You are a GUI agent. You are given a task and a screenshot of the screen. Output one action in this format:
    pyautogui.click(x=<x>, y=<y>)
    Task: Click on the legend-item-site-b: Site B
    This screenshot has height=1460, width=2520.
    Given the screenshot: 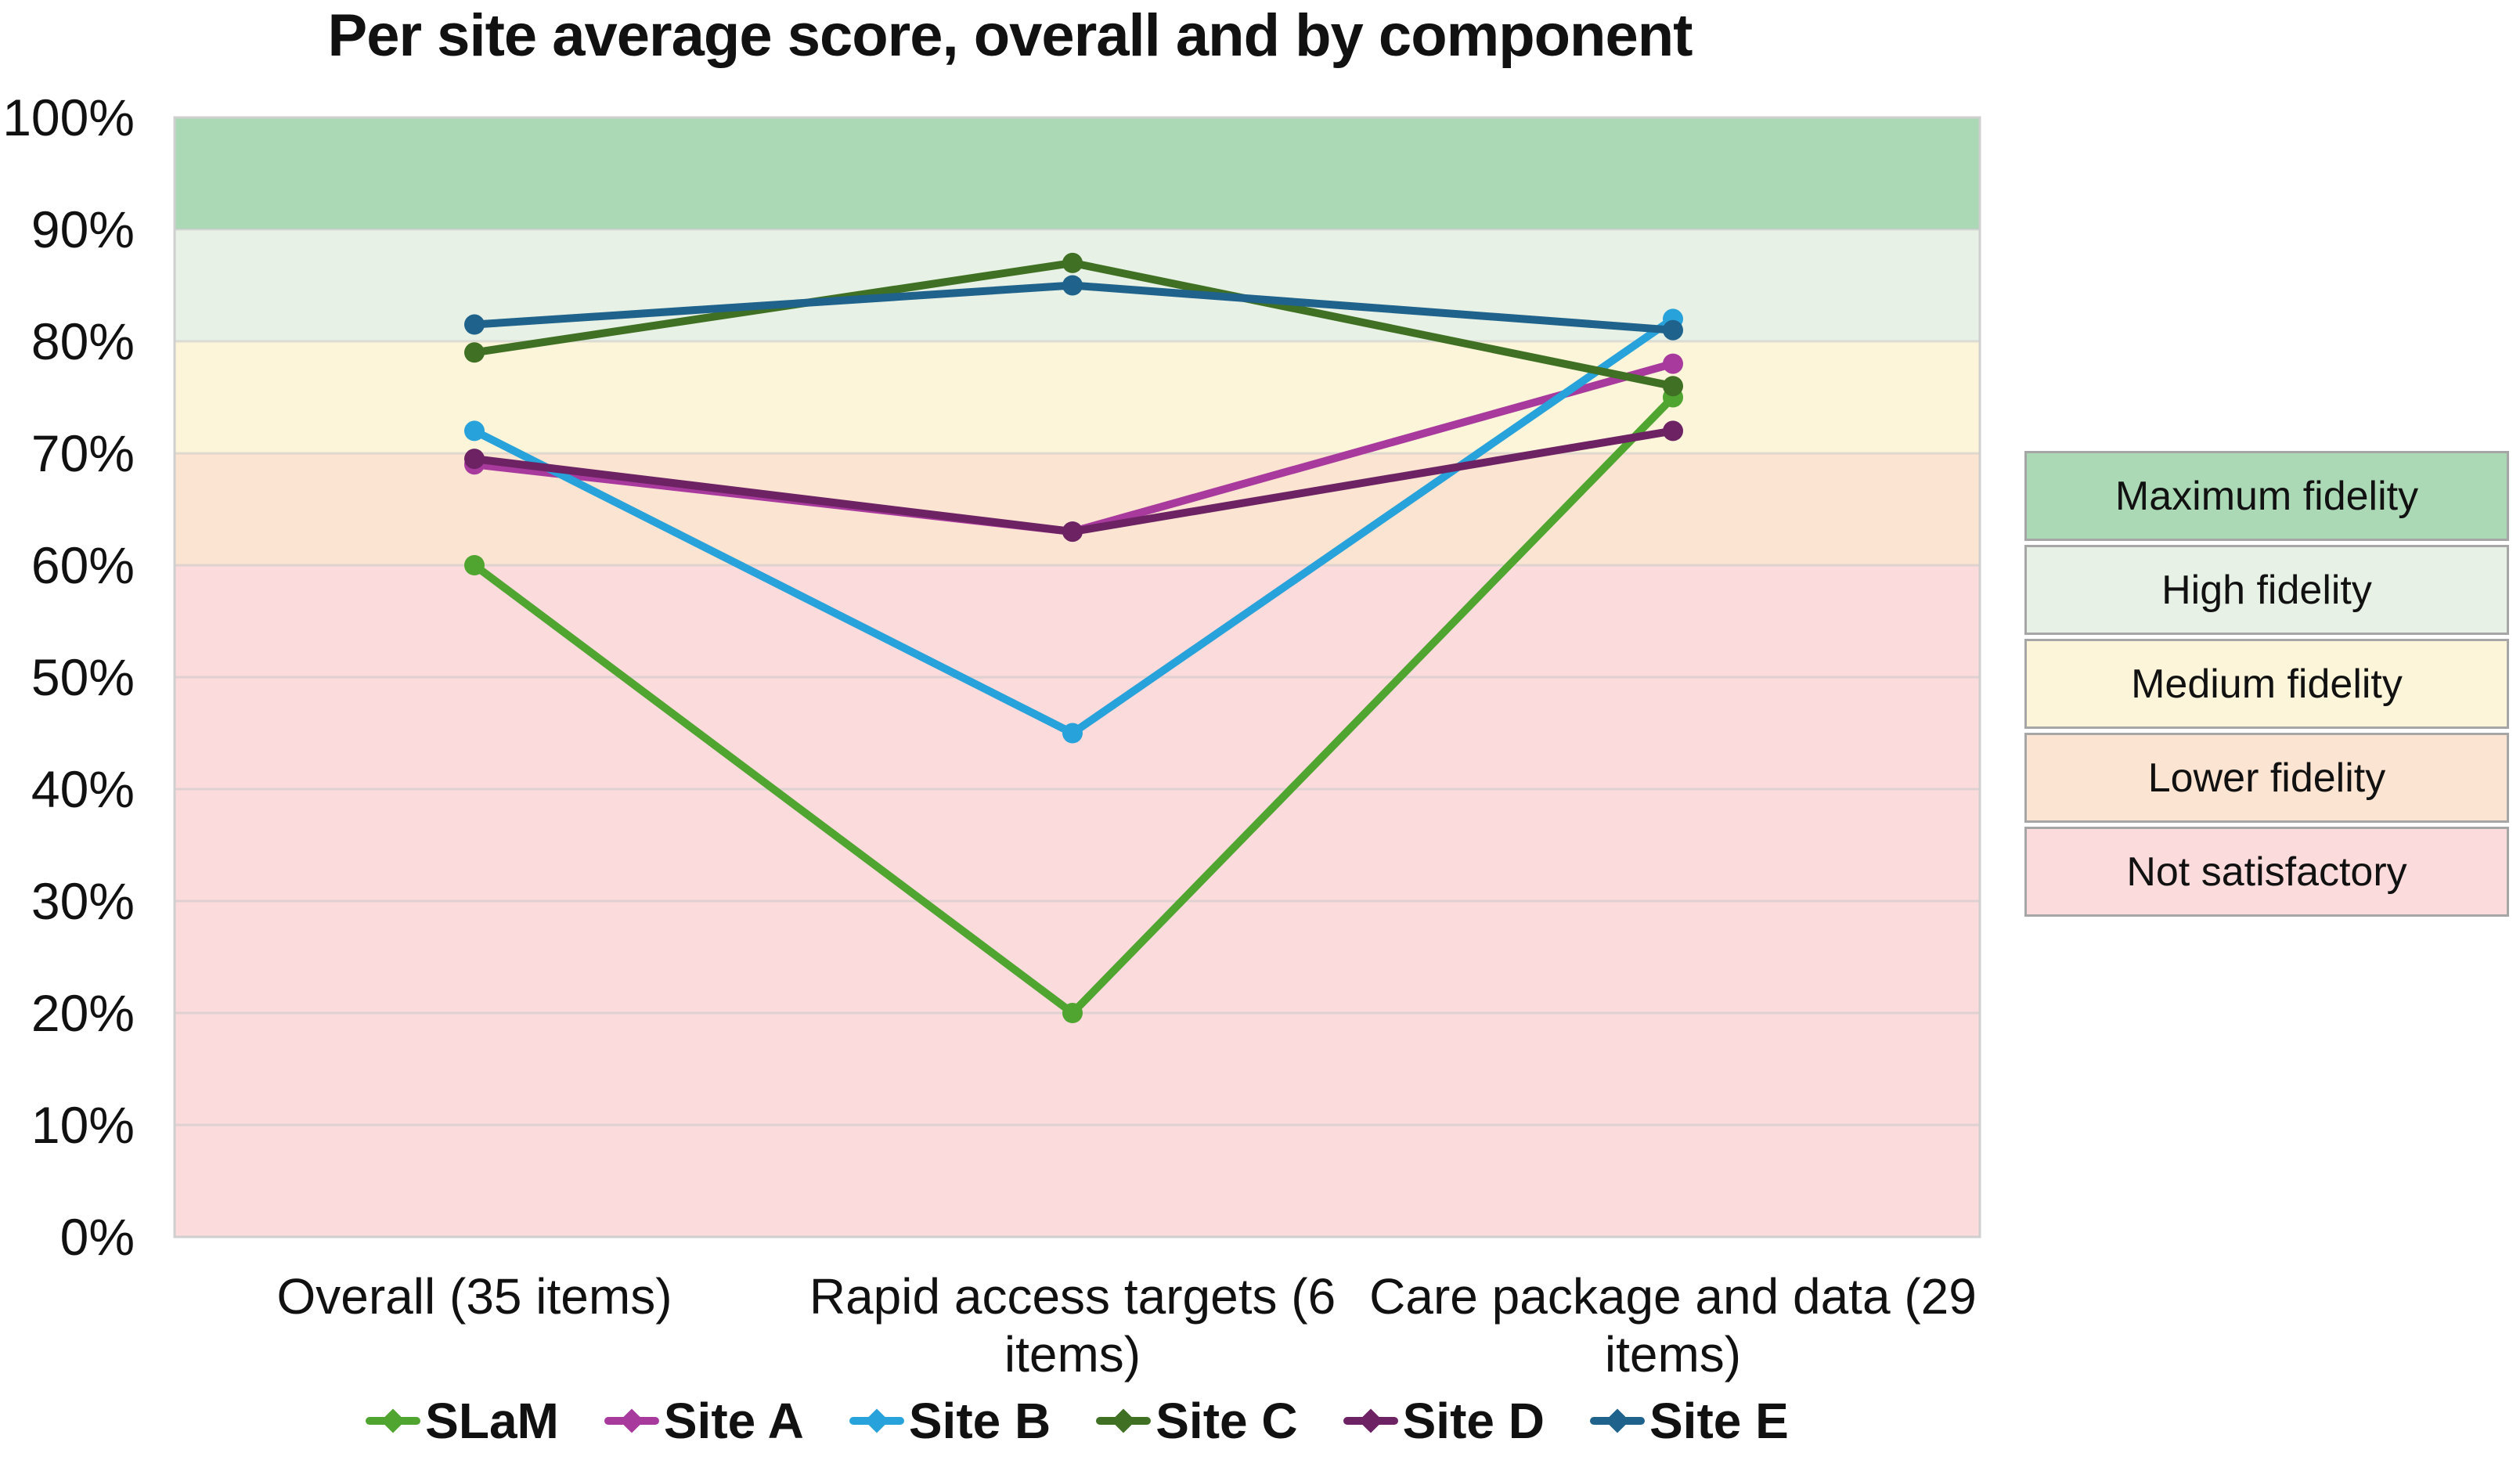 What is the action you would take?
    pyautogui.click(x=950, y=1421)
    